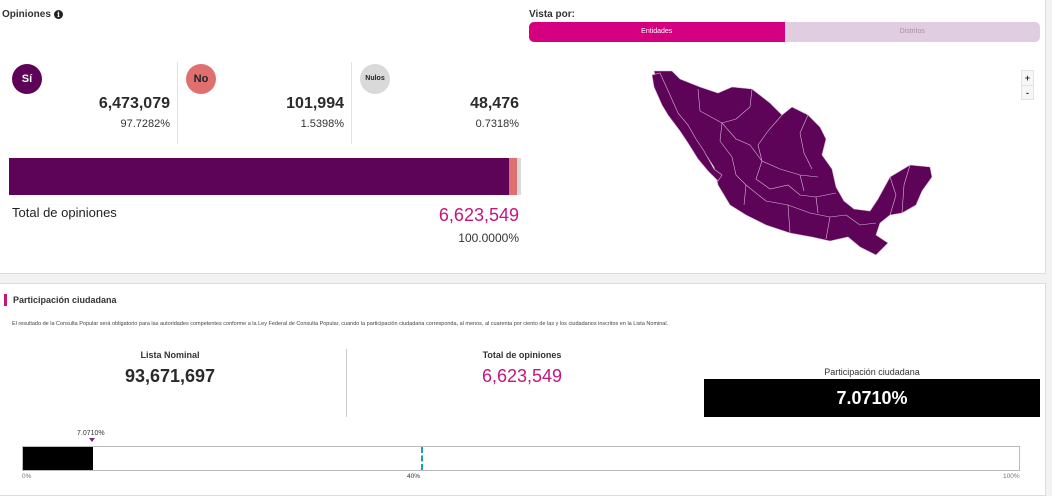 The image size is (1052, 496). What do you see at coordinates (259, 176) in the screenshot?
I see `bar-segment-si` at bounding box center [259, 176].